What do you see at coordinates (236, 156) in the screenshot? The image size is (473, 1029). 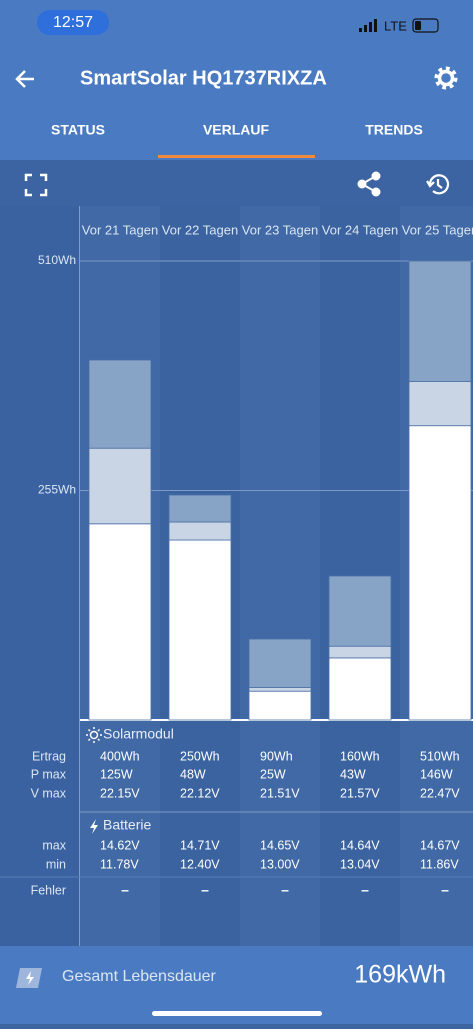 I see `tab-indicator` at bounding box center [236, 156].